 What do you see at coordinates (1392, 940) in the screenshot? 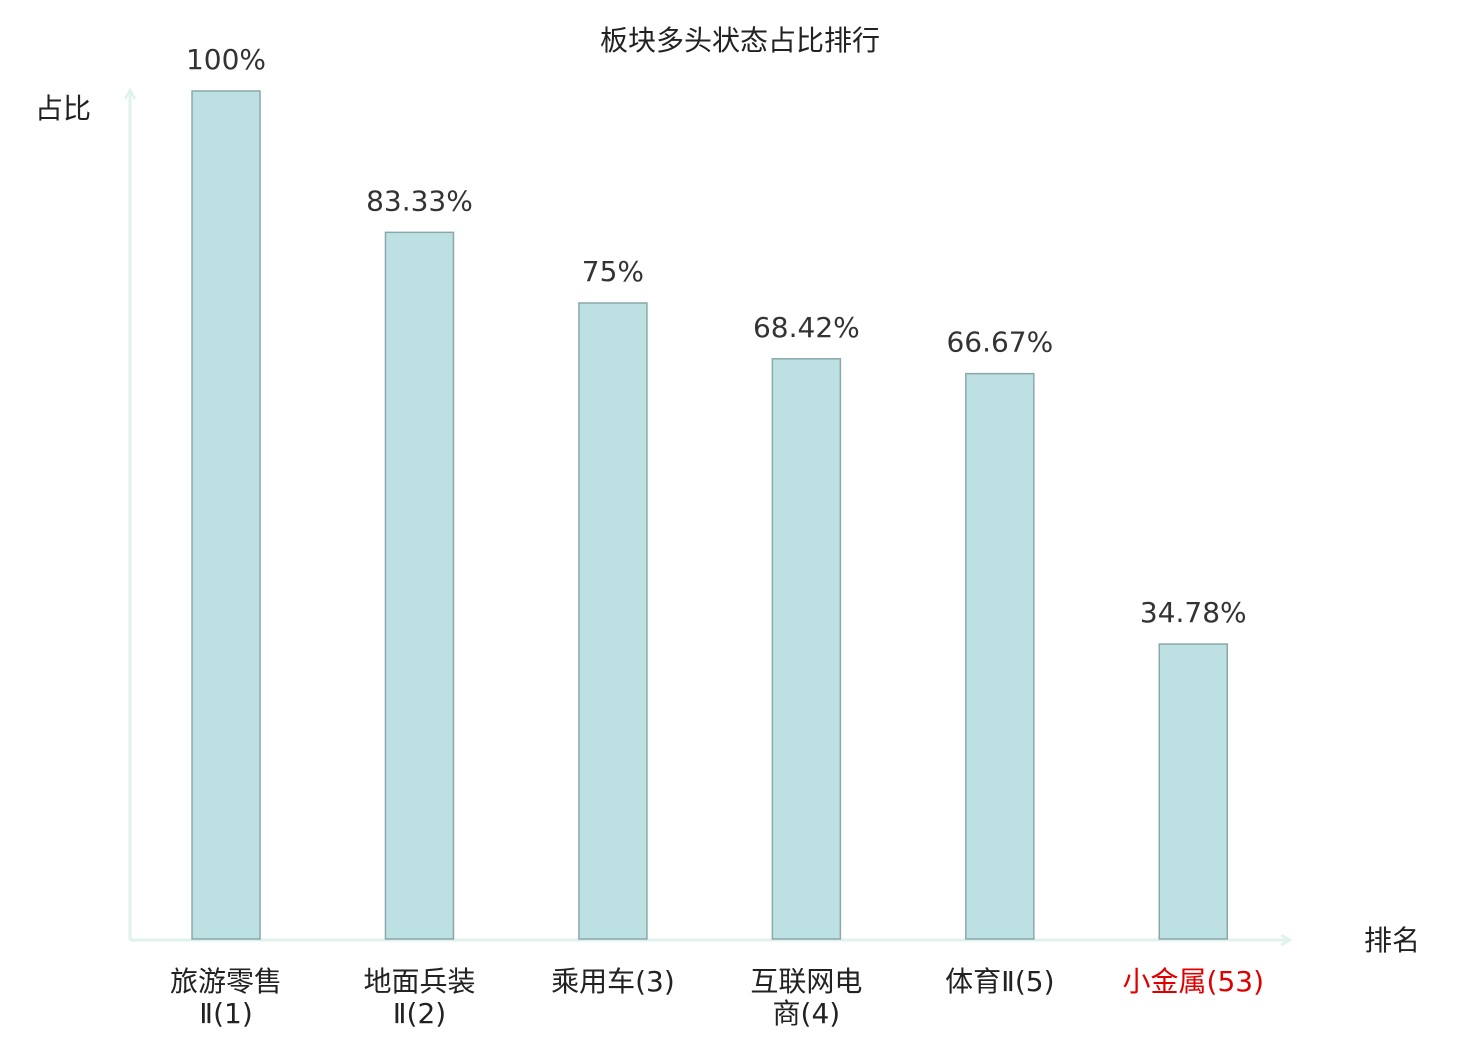
I see `x-axis-label: 排名` at bounding box center [1392, 940].